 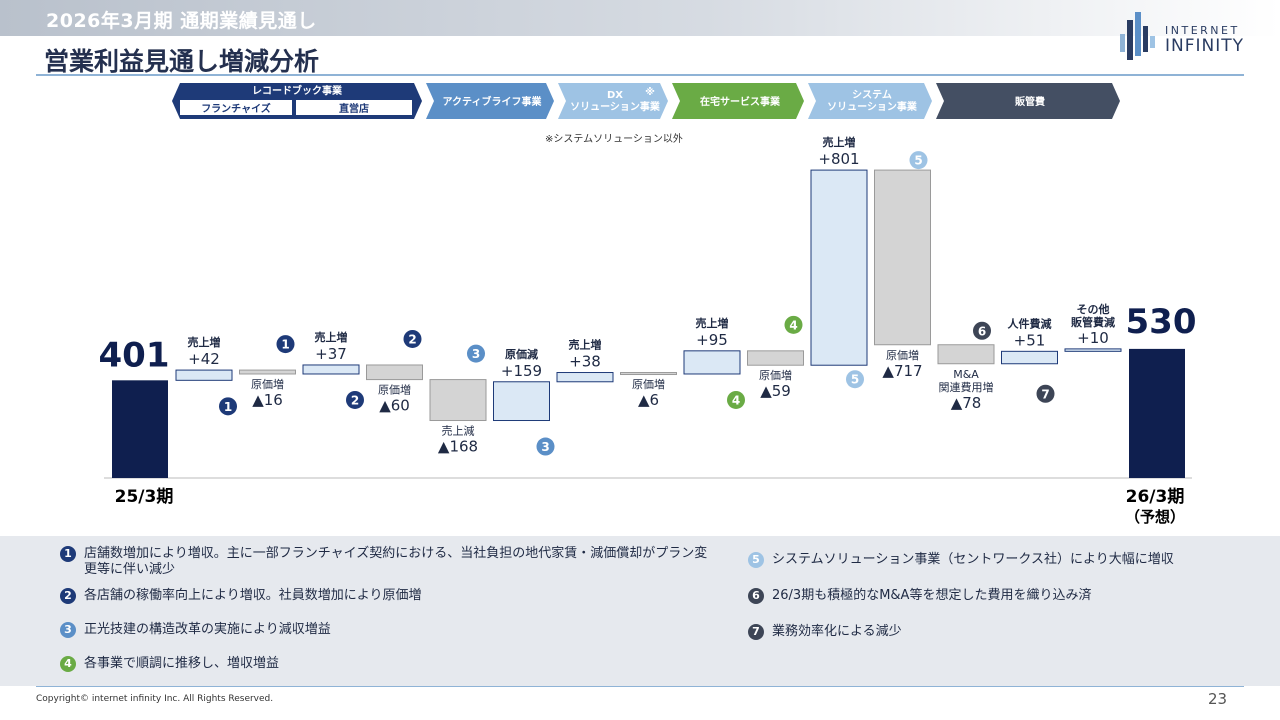 I want to click on page-title: 営業利益見通し増減分析, so click(x=182, y=61).